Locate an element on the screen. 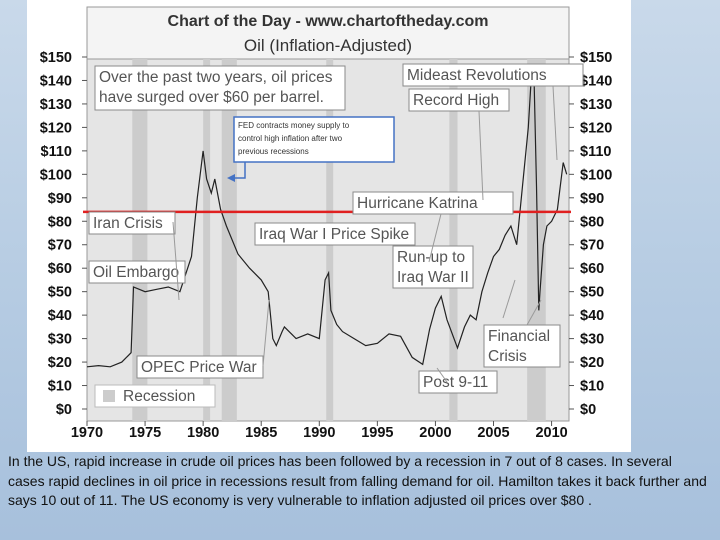 The width and height of the screenshot is (720, 540). annotation-2: Record High is located at coordinates (459, 100).